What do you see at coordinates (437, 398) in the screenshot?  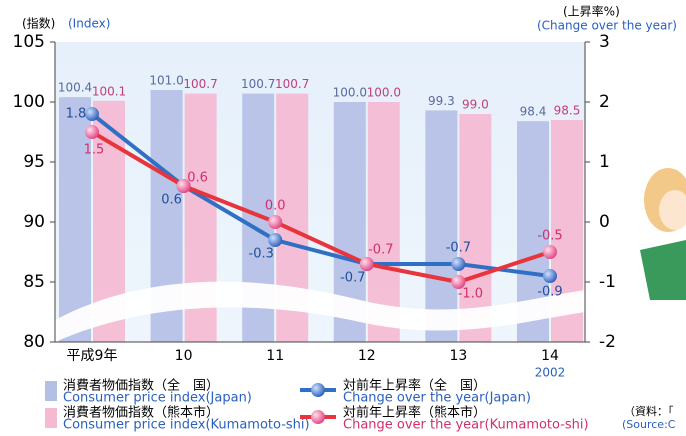 I see `legend-label-en: Change over the year(Japan)` at bounding box center [437, 398].